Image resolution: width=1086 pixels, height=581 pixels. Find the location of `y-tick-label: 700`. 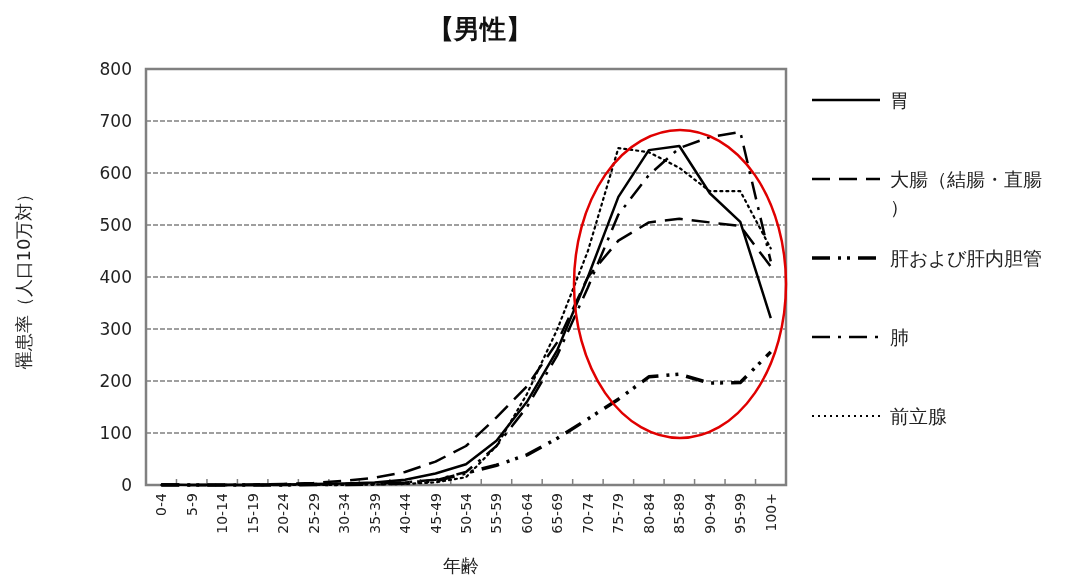

y-tick-label: 700 is located at coordinates (115, 121).